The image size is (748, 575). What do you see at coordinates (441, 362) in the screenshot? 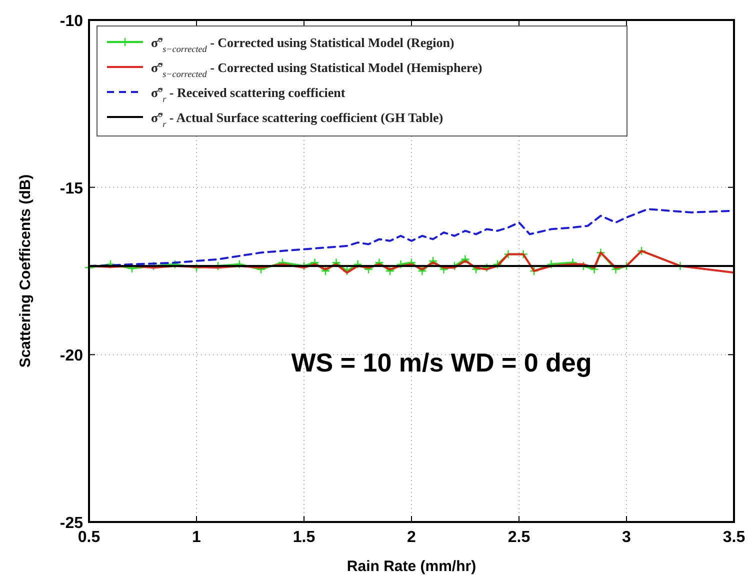
I see `annotation: WS = 10 m/s WD = 0 deg` at bounding box center [441, 362].